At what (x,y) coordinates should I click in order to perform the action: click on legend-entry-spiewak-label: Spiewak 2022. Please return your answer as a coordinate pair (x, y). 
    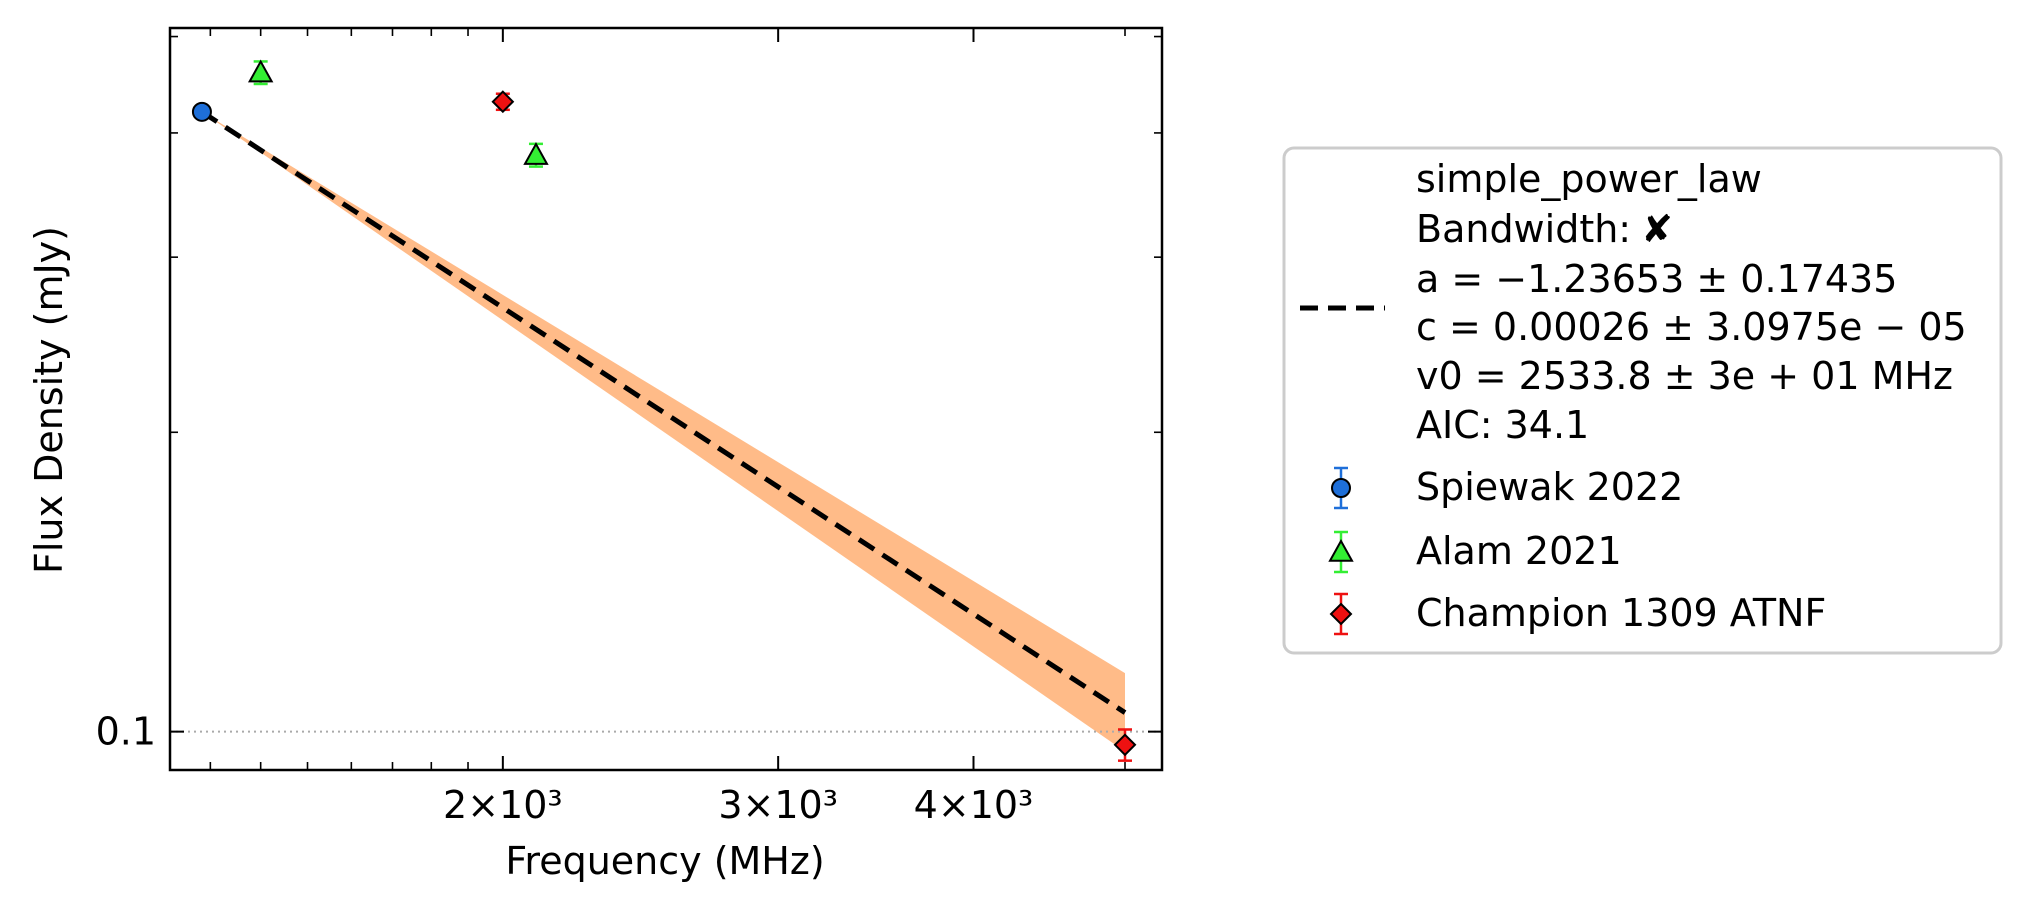
    Looking at the image, I should click on (1549, 487).